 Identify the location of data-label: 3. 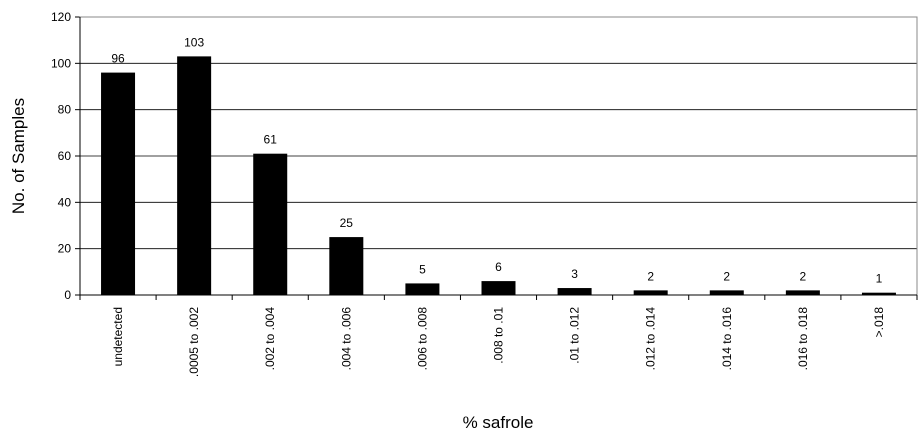
(574, 274).